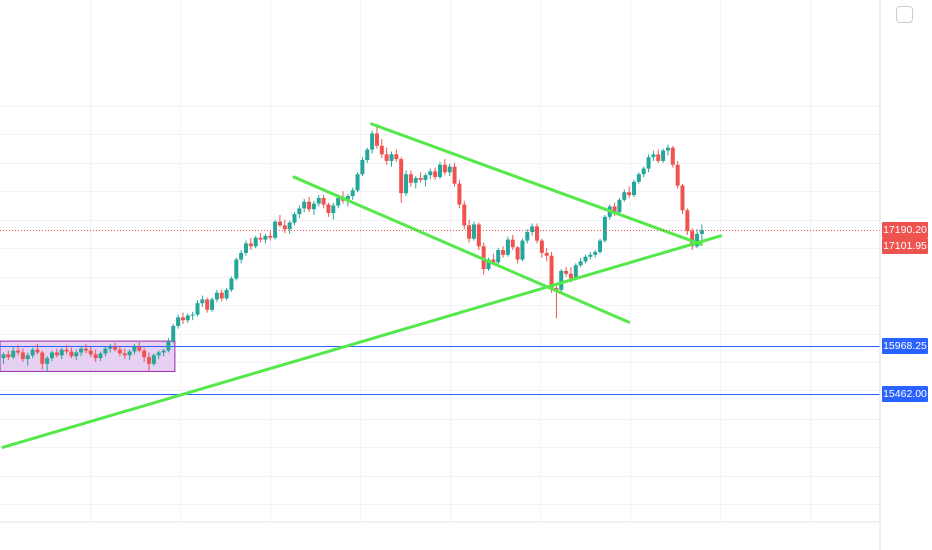 This screenshot has width=932, height=550. Describe the element at coordinates (904, 14) in the screenshot. I see `object-tree-button` at that location.